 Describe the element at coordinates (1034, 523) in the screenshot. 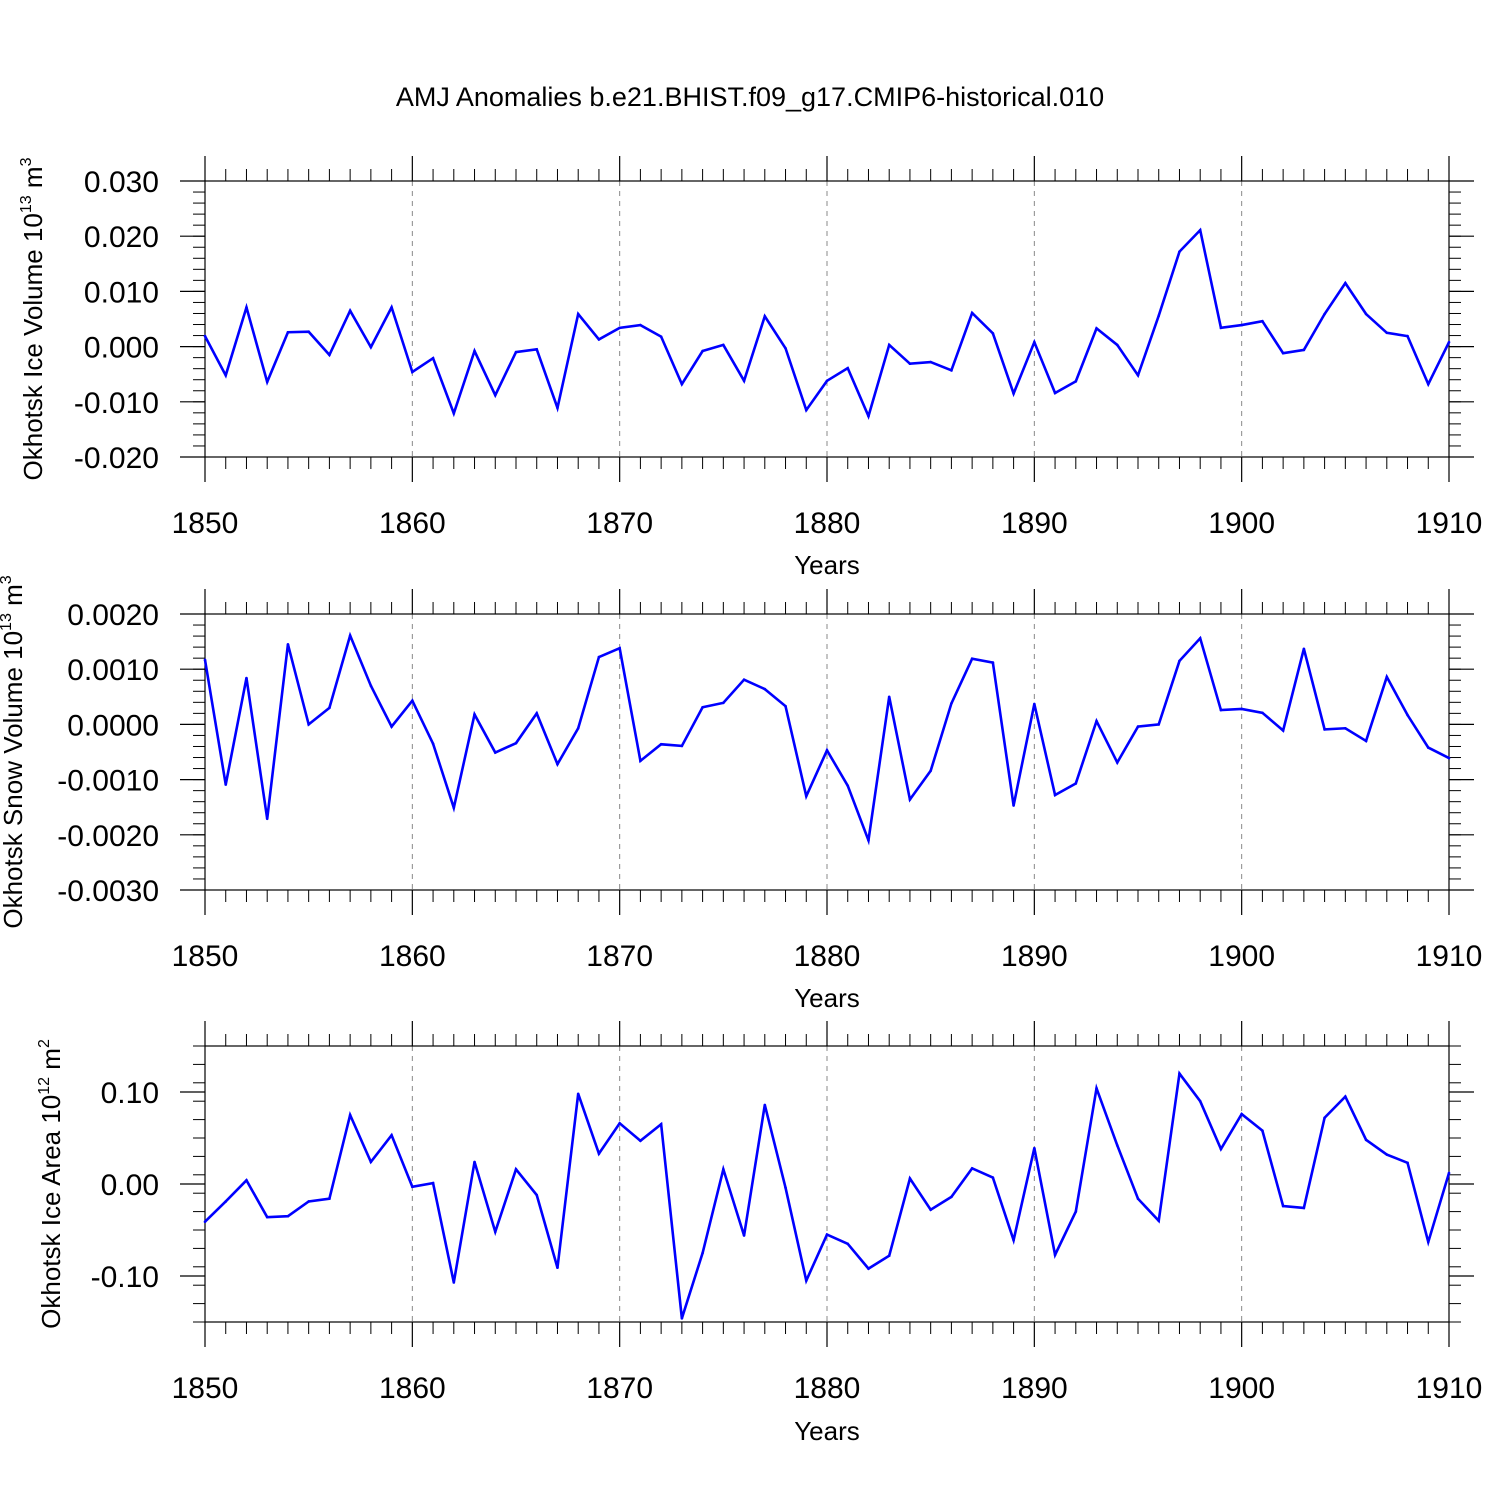

I see `x-tick-label: 1890` at that location.